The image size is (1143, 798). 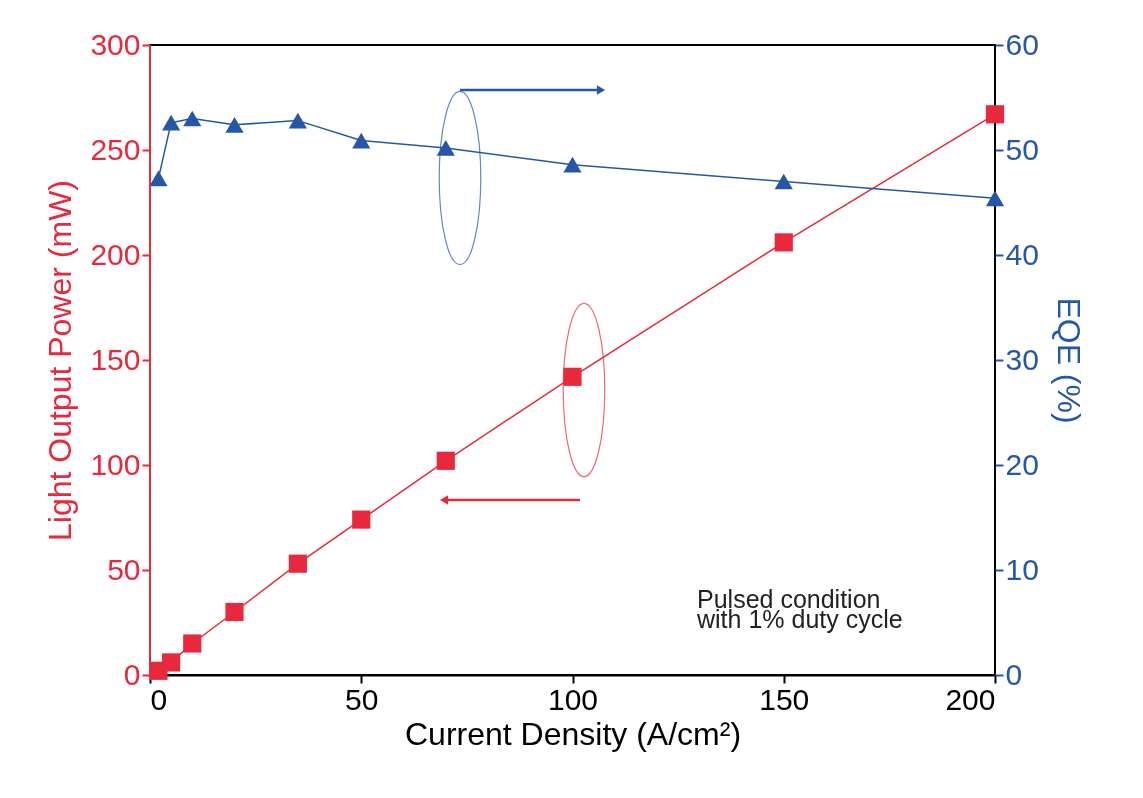 I want to click on y-tick-label: 200, so click(x=115, y=254).